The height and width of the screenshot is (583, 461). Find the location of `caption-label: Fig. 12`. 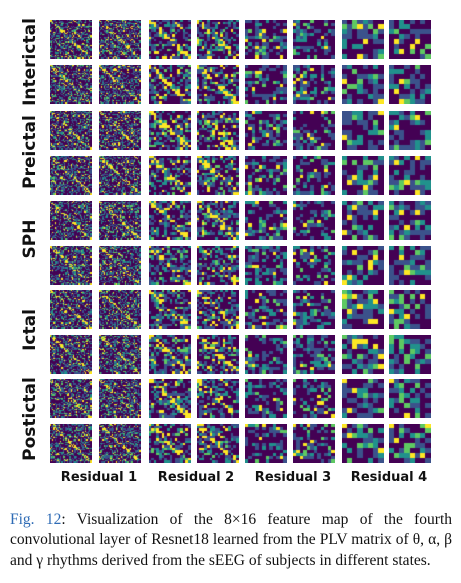

caption-label: Fig. 12 is located at coordinates (36, 519).